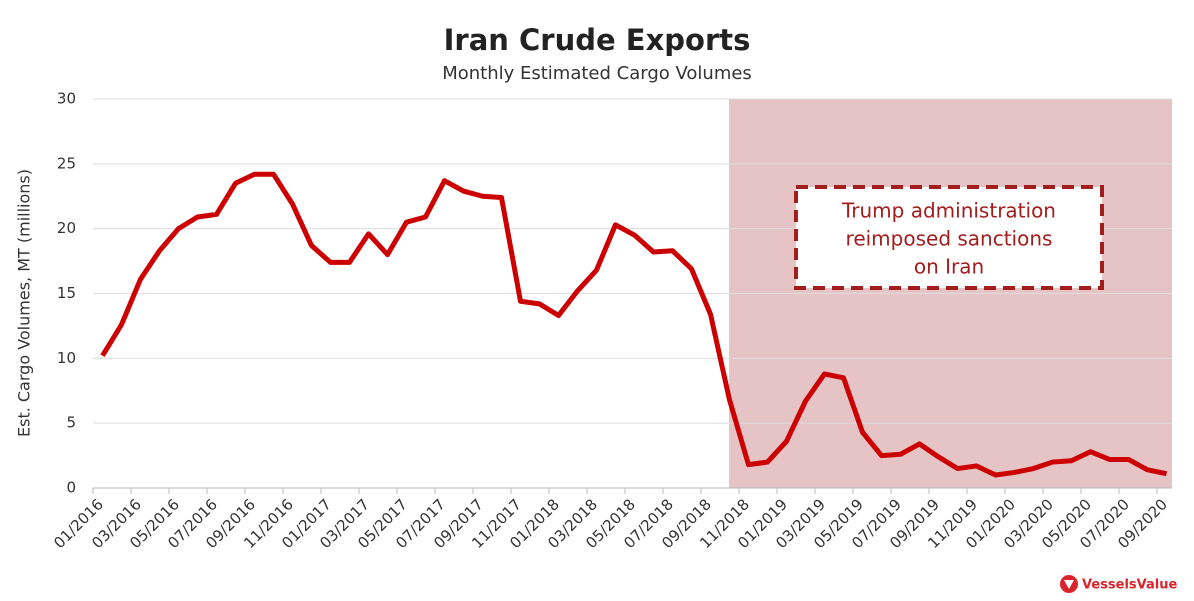 This screenshot has height=601, width=1194. What do you see at coordinates (66, 99) in the screenshot?
I see `y-tick-label: 30` at bounding box center [66, 99].